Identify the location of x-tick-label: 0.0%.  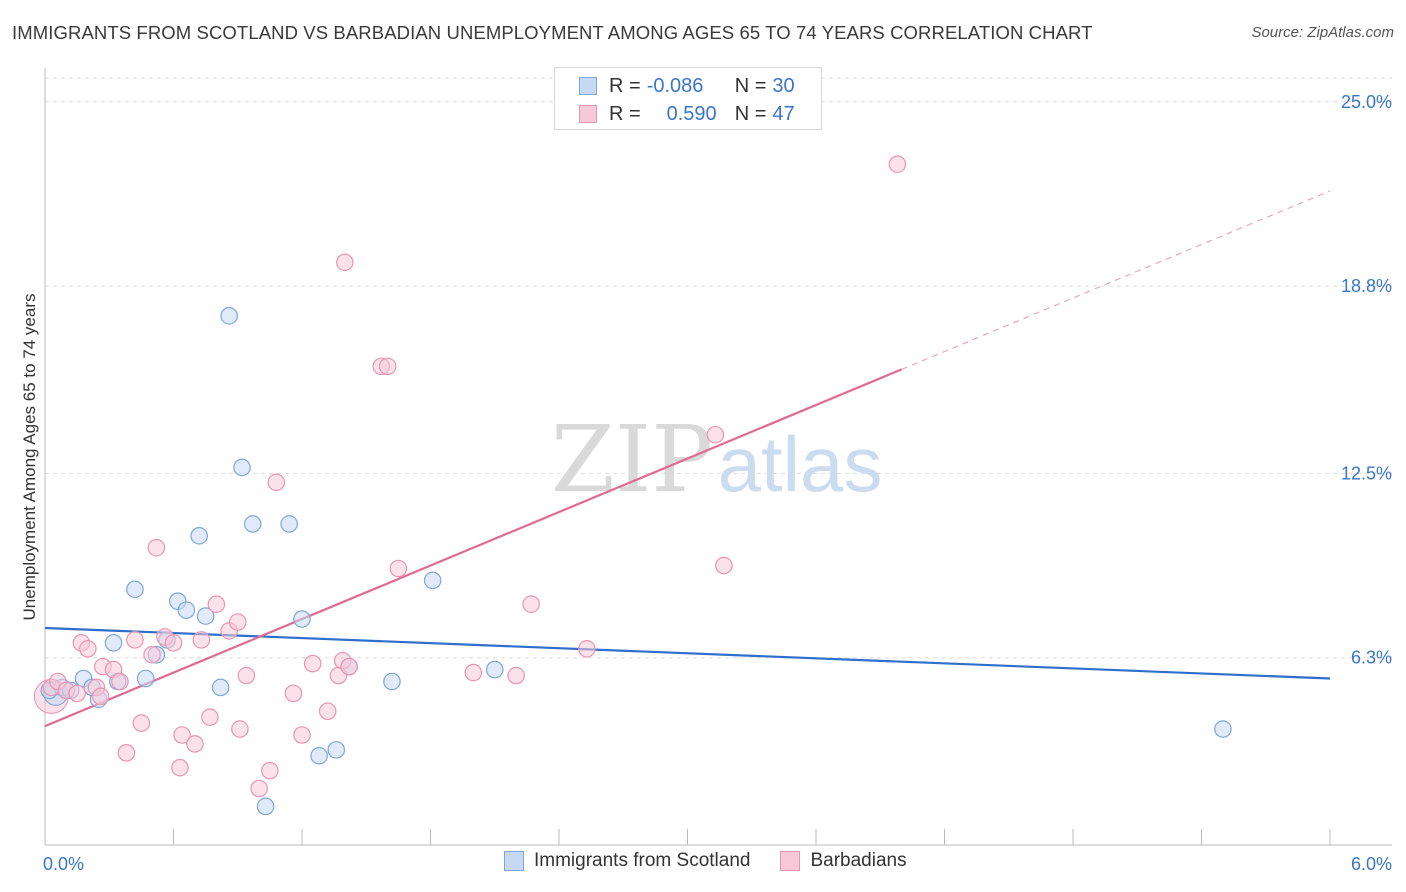
(63, 864).